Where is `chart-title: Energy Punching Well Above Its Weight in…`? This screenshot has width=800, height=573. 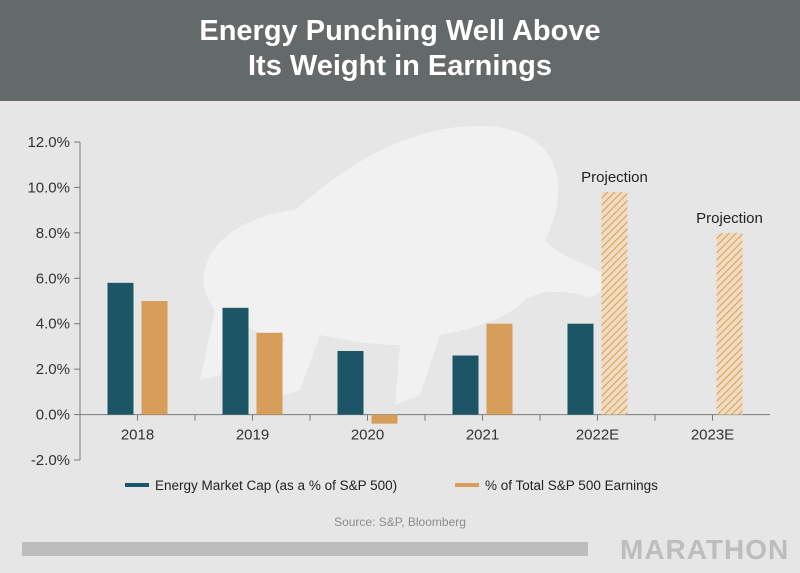
chart-title: Energy Punching Well Above Its Weight in… is located at coordinates (400, 49).